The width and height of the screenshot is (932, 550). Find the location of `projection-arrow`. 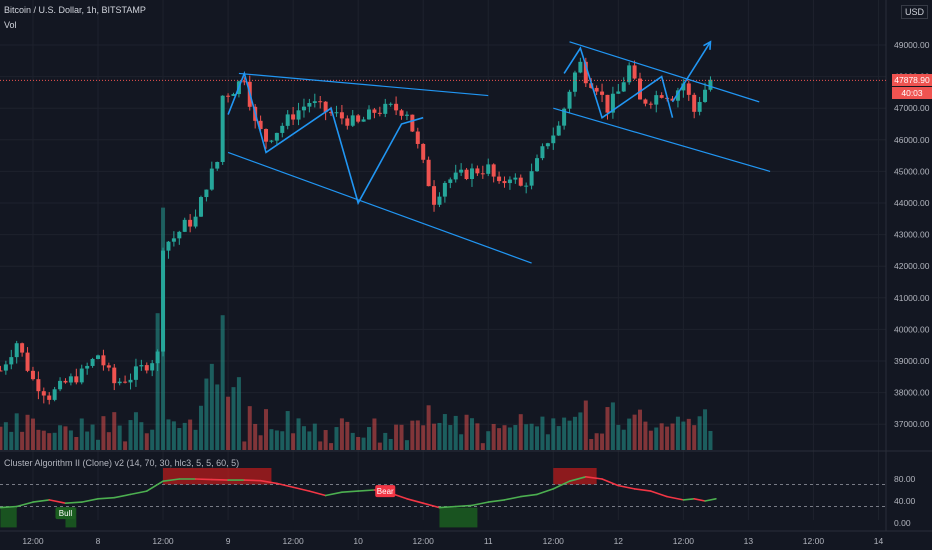

projection-arrow is located at coordinates (691, 72).